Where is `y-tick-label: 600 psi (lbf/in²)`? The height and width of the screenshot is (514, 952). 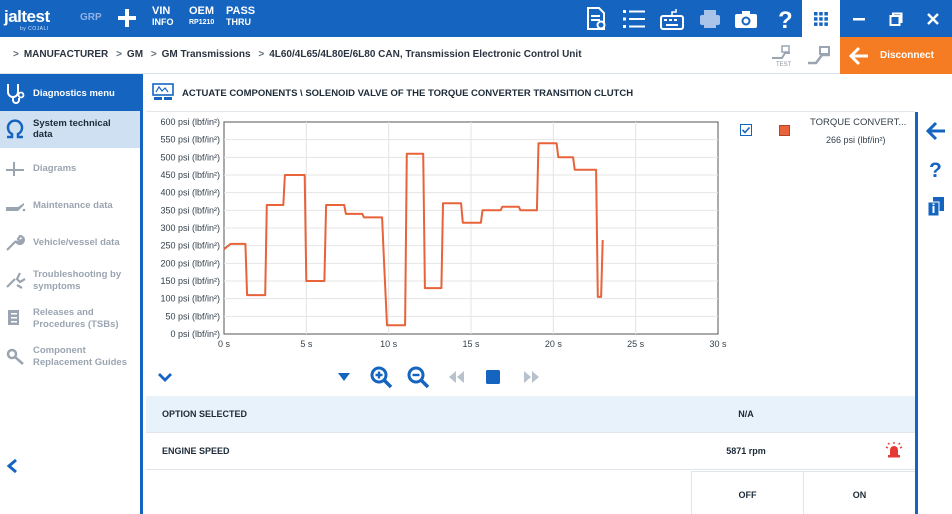
y-tick-label: 600 psi (lbf/in²) is located at coordinates (190, 122).